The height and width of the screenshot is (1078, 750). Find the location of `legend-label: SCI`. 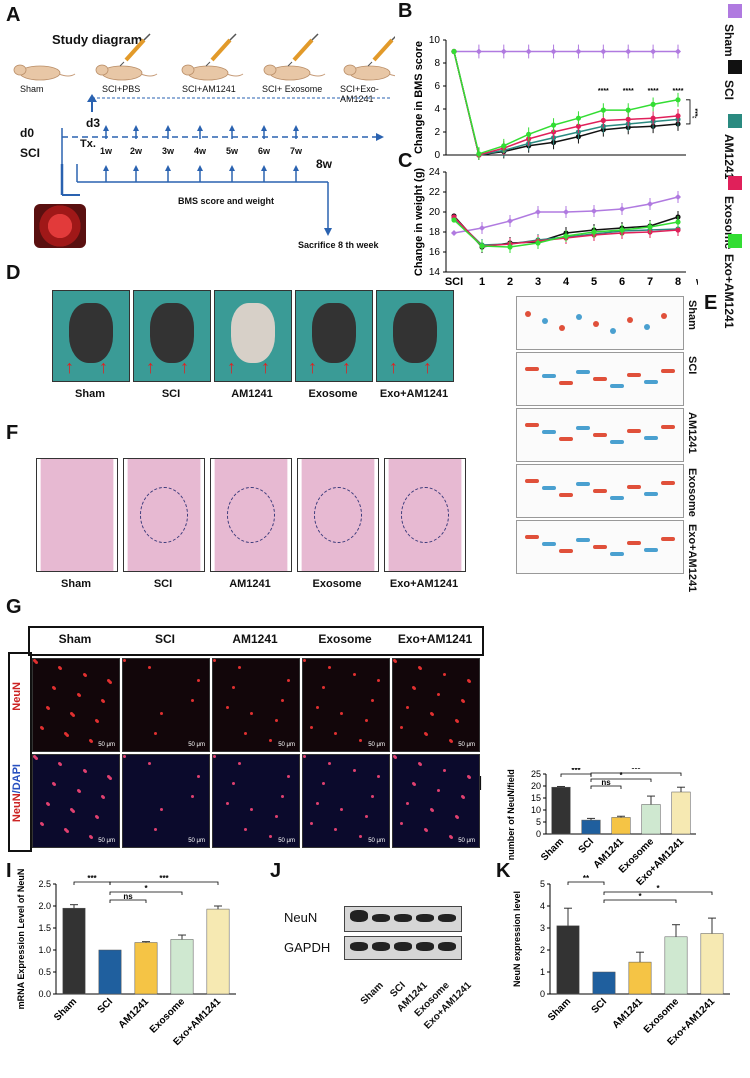

legend-label: SCI is located at coordinates (729, 90).